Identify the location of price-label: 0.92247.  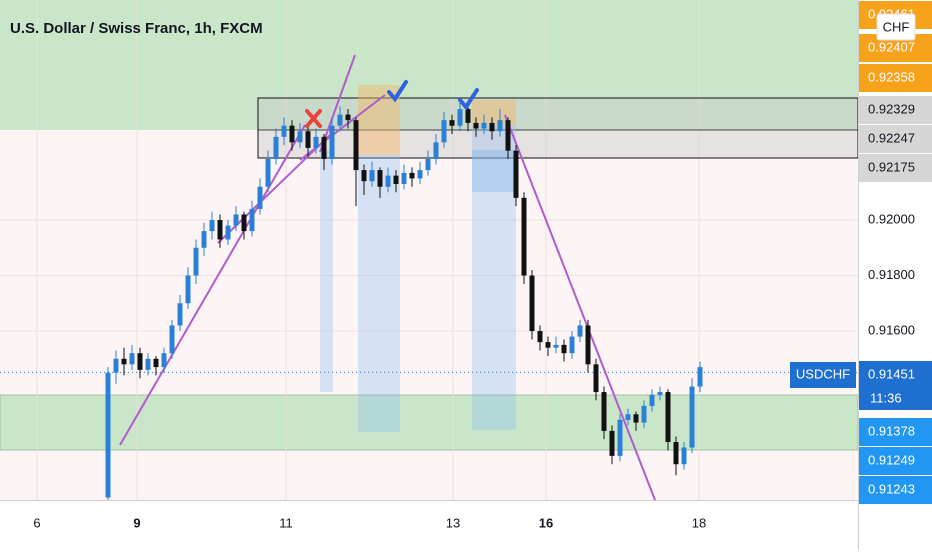
(891, 137).